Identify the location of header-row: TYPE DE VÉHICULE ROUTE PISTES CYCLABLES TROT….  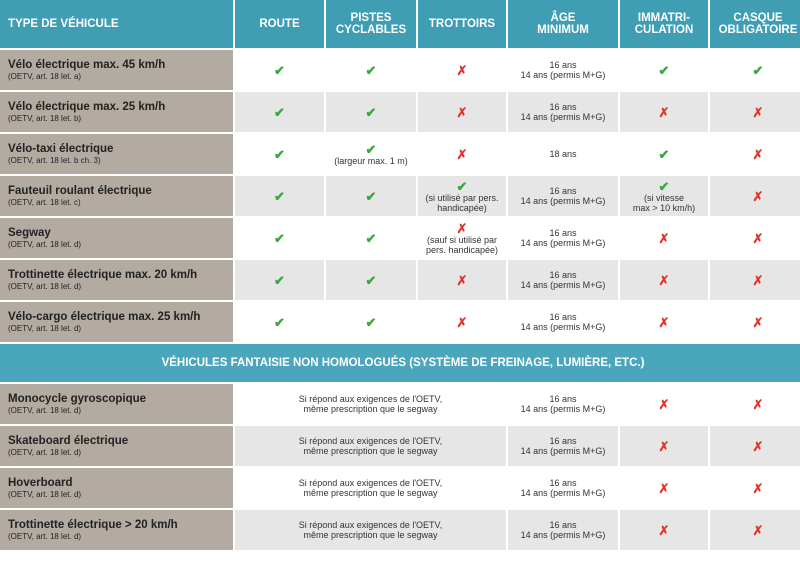
(400, 24).